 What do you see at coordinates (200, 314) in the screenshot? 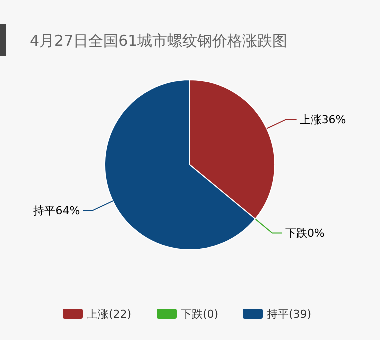
I see `legend-label: 下跌(0)` at bounding box center [200, 314].